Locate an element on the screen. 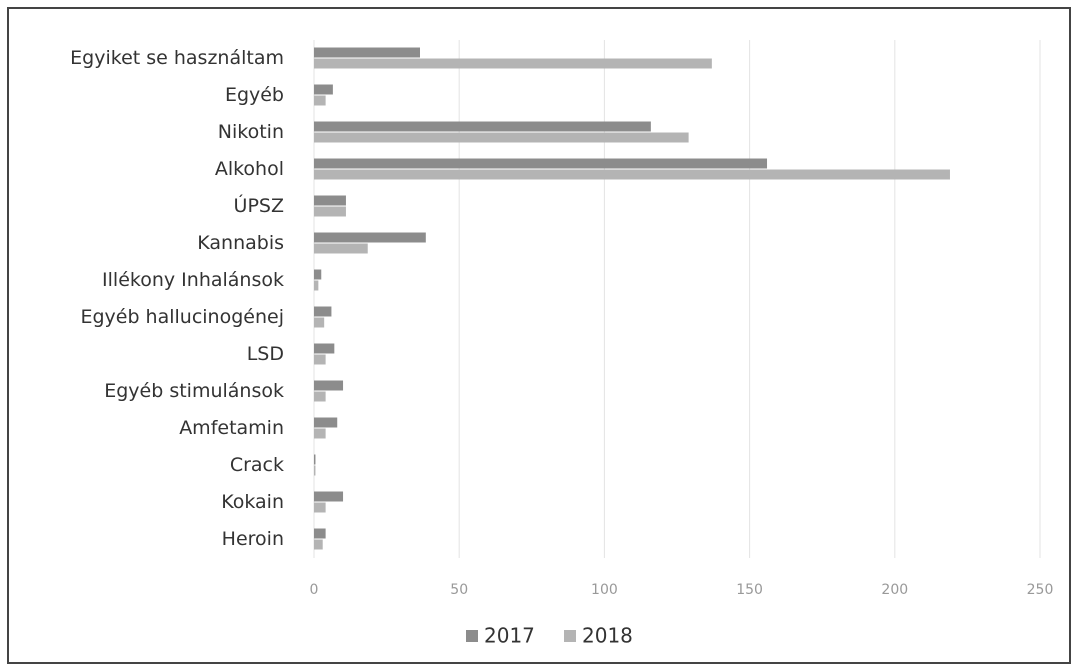 This screenshot has height=671, width=1078. x-tick-label: 250 is located at coordinates (1040, 590).